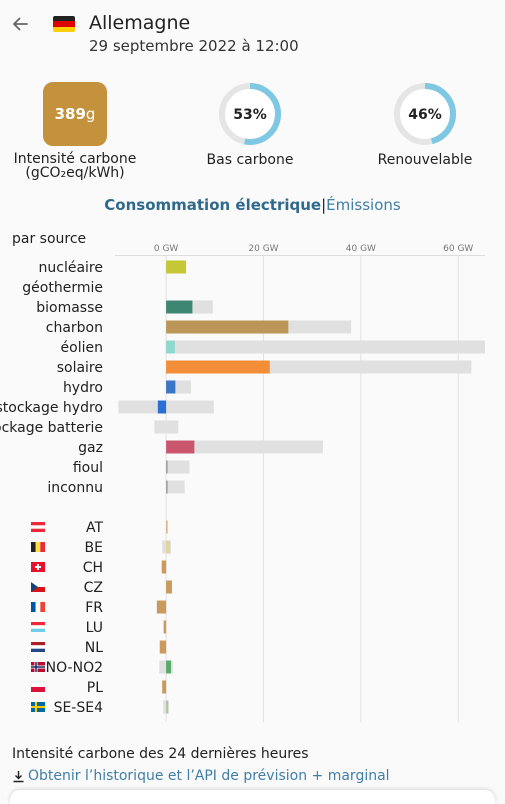  I want to click on arrow-left-icon, so click(20, 24).